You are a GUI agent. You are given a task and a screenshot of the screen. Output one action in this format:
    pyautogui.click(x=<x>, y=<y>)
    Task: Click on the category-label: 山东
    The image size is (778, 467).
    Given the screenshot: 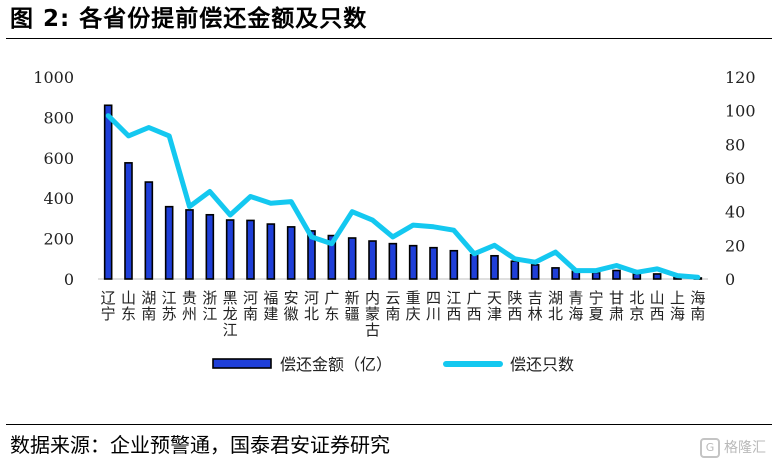 What is the action you would take?
    pyautogui.click(x=128, y=306)
    